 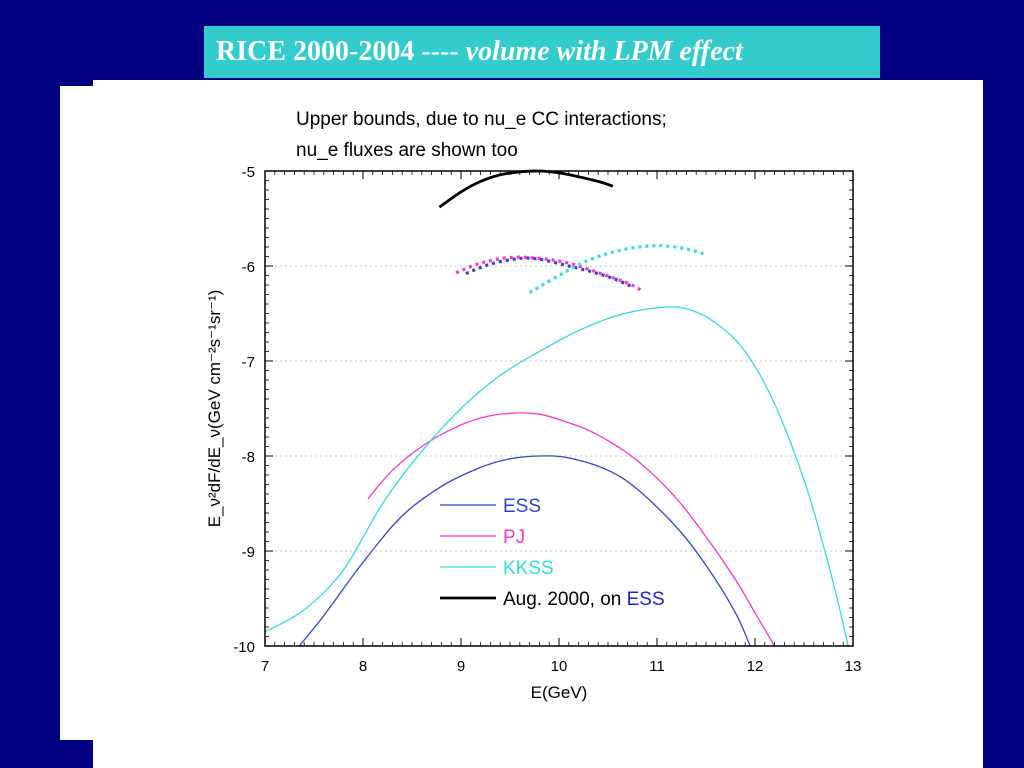 I want to click on legend-label-text: KKSS, so click(x=528, y=568).